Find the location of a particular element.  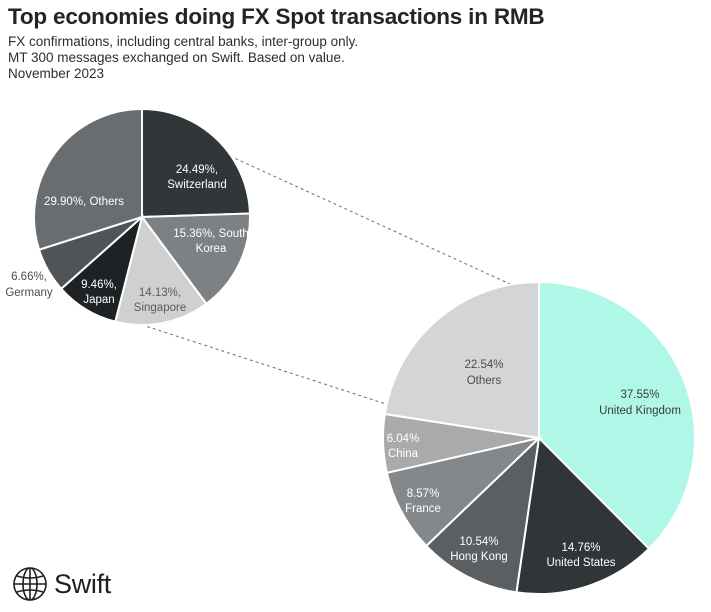

label-south-korea-line-2: Korea is located at coordinates (211, 249).